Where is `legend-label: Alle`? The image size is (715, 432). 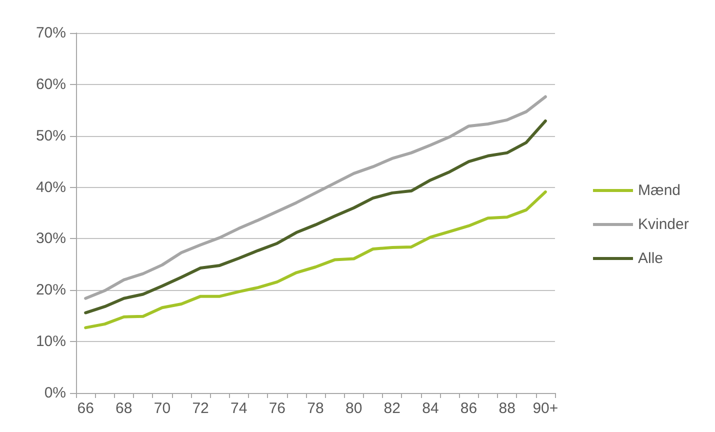 legend-label: Alle is located at coordinates (651, 258).